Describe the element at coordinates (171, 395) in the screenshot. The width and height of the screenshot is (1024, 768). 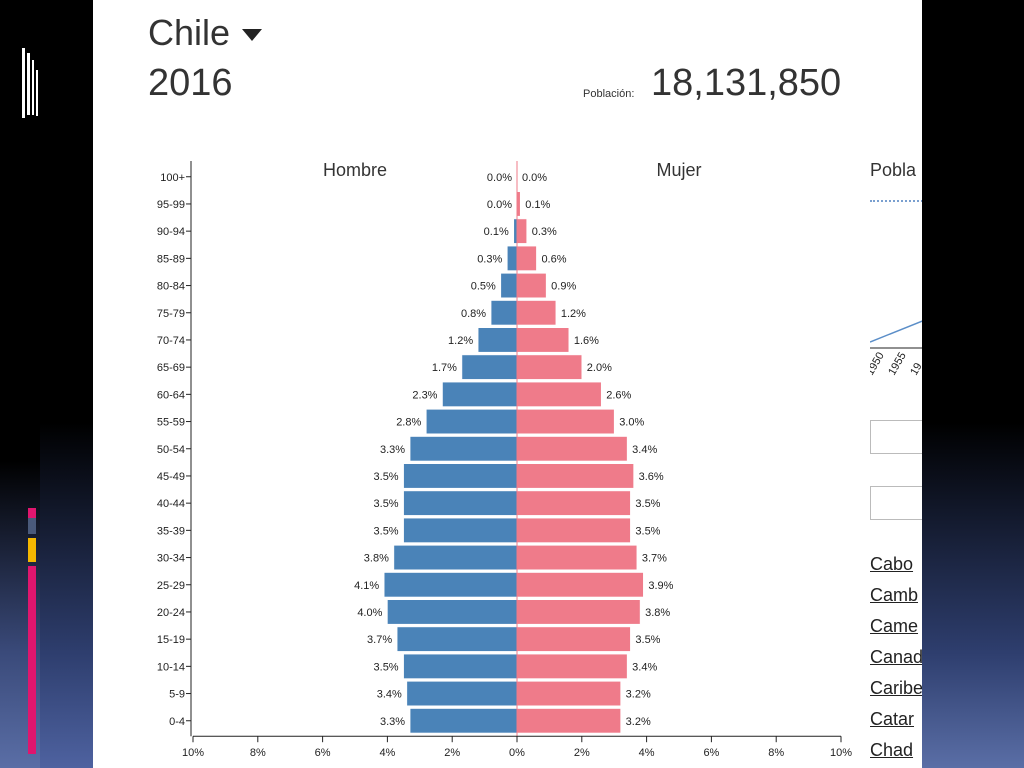
I see `age-group-label: 60-64` at that location.